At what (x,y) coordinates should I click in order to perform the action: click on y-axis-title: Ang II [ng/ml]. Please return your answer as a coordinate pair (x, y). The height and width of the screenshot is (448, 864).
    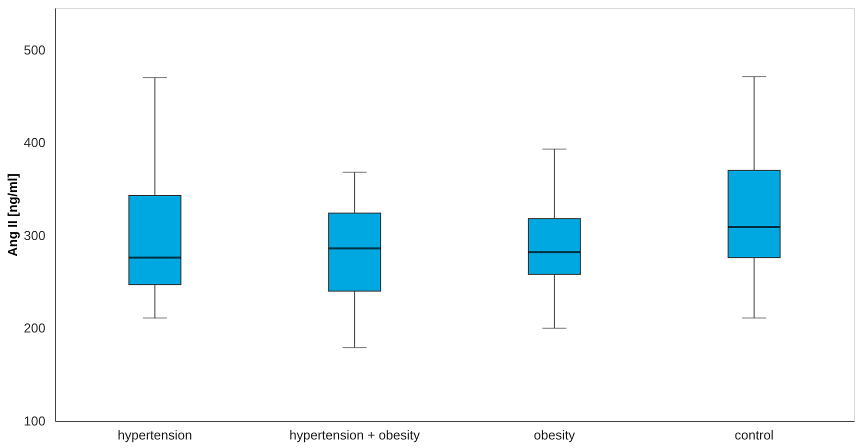
    Looking at the image, I should click on (12, 215).